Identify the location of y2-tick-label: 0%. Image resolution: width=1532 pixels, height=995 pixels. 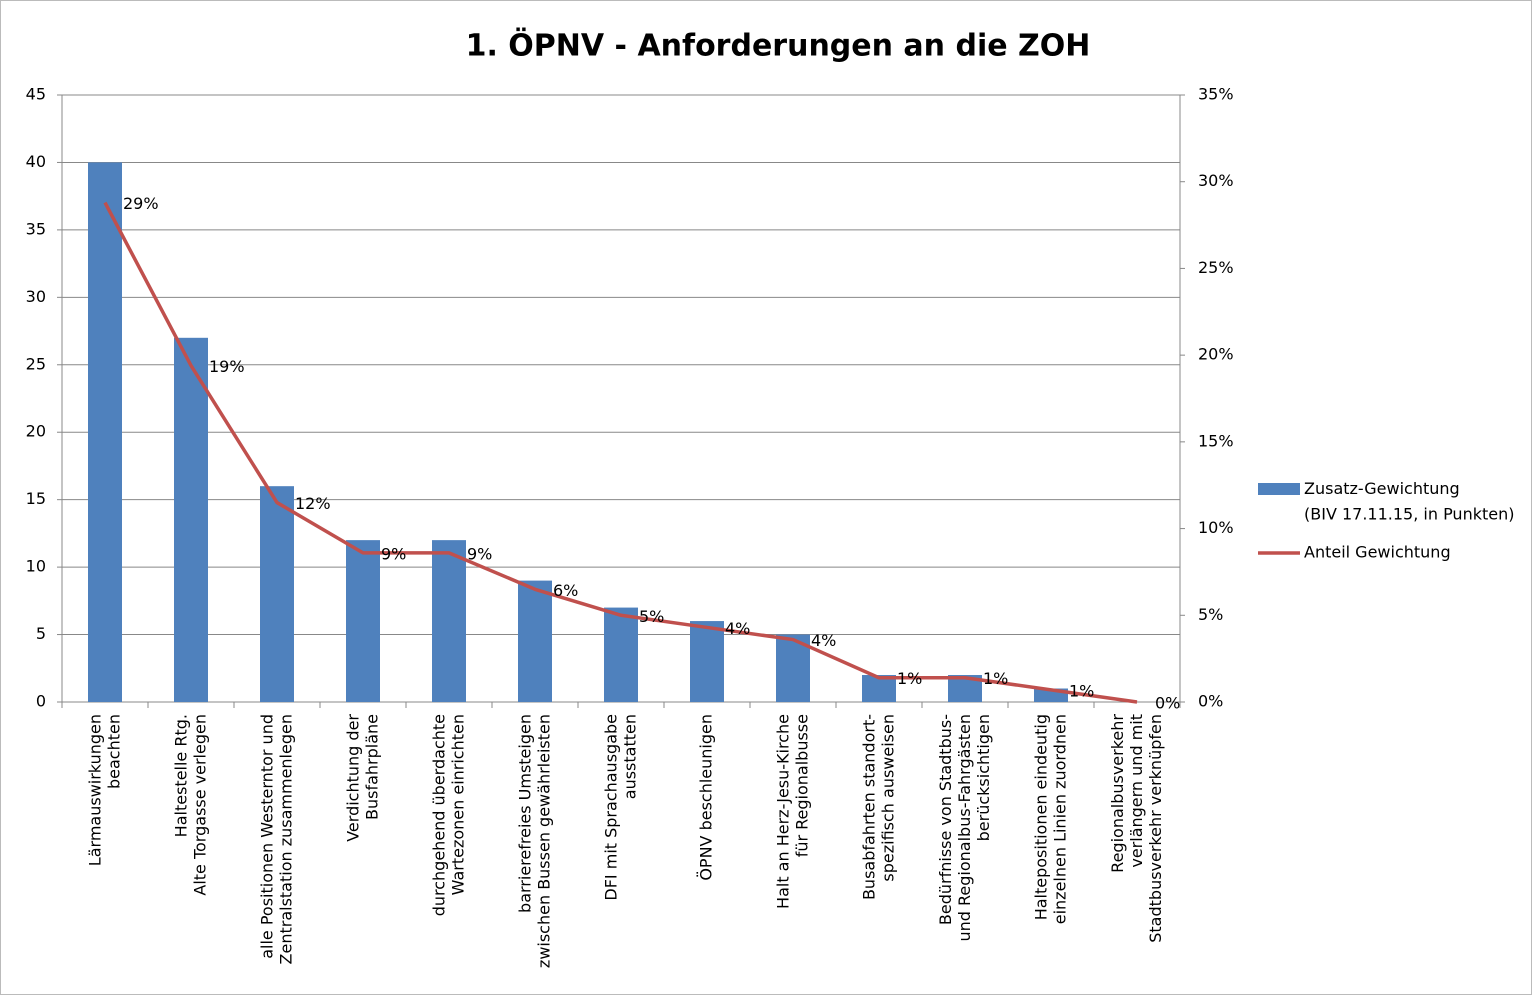
(1210, 701).